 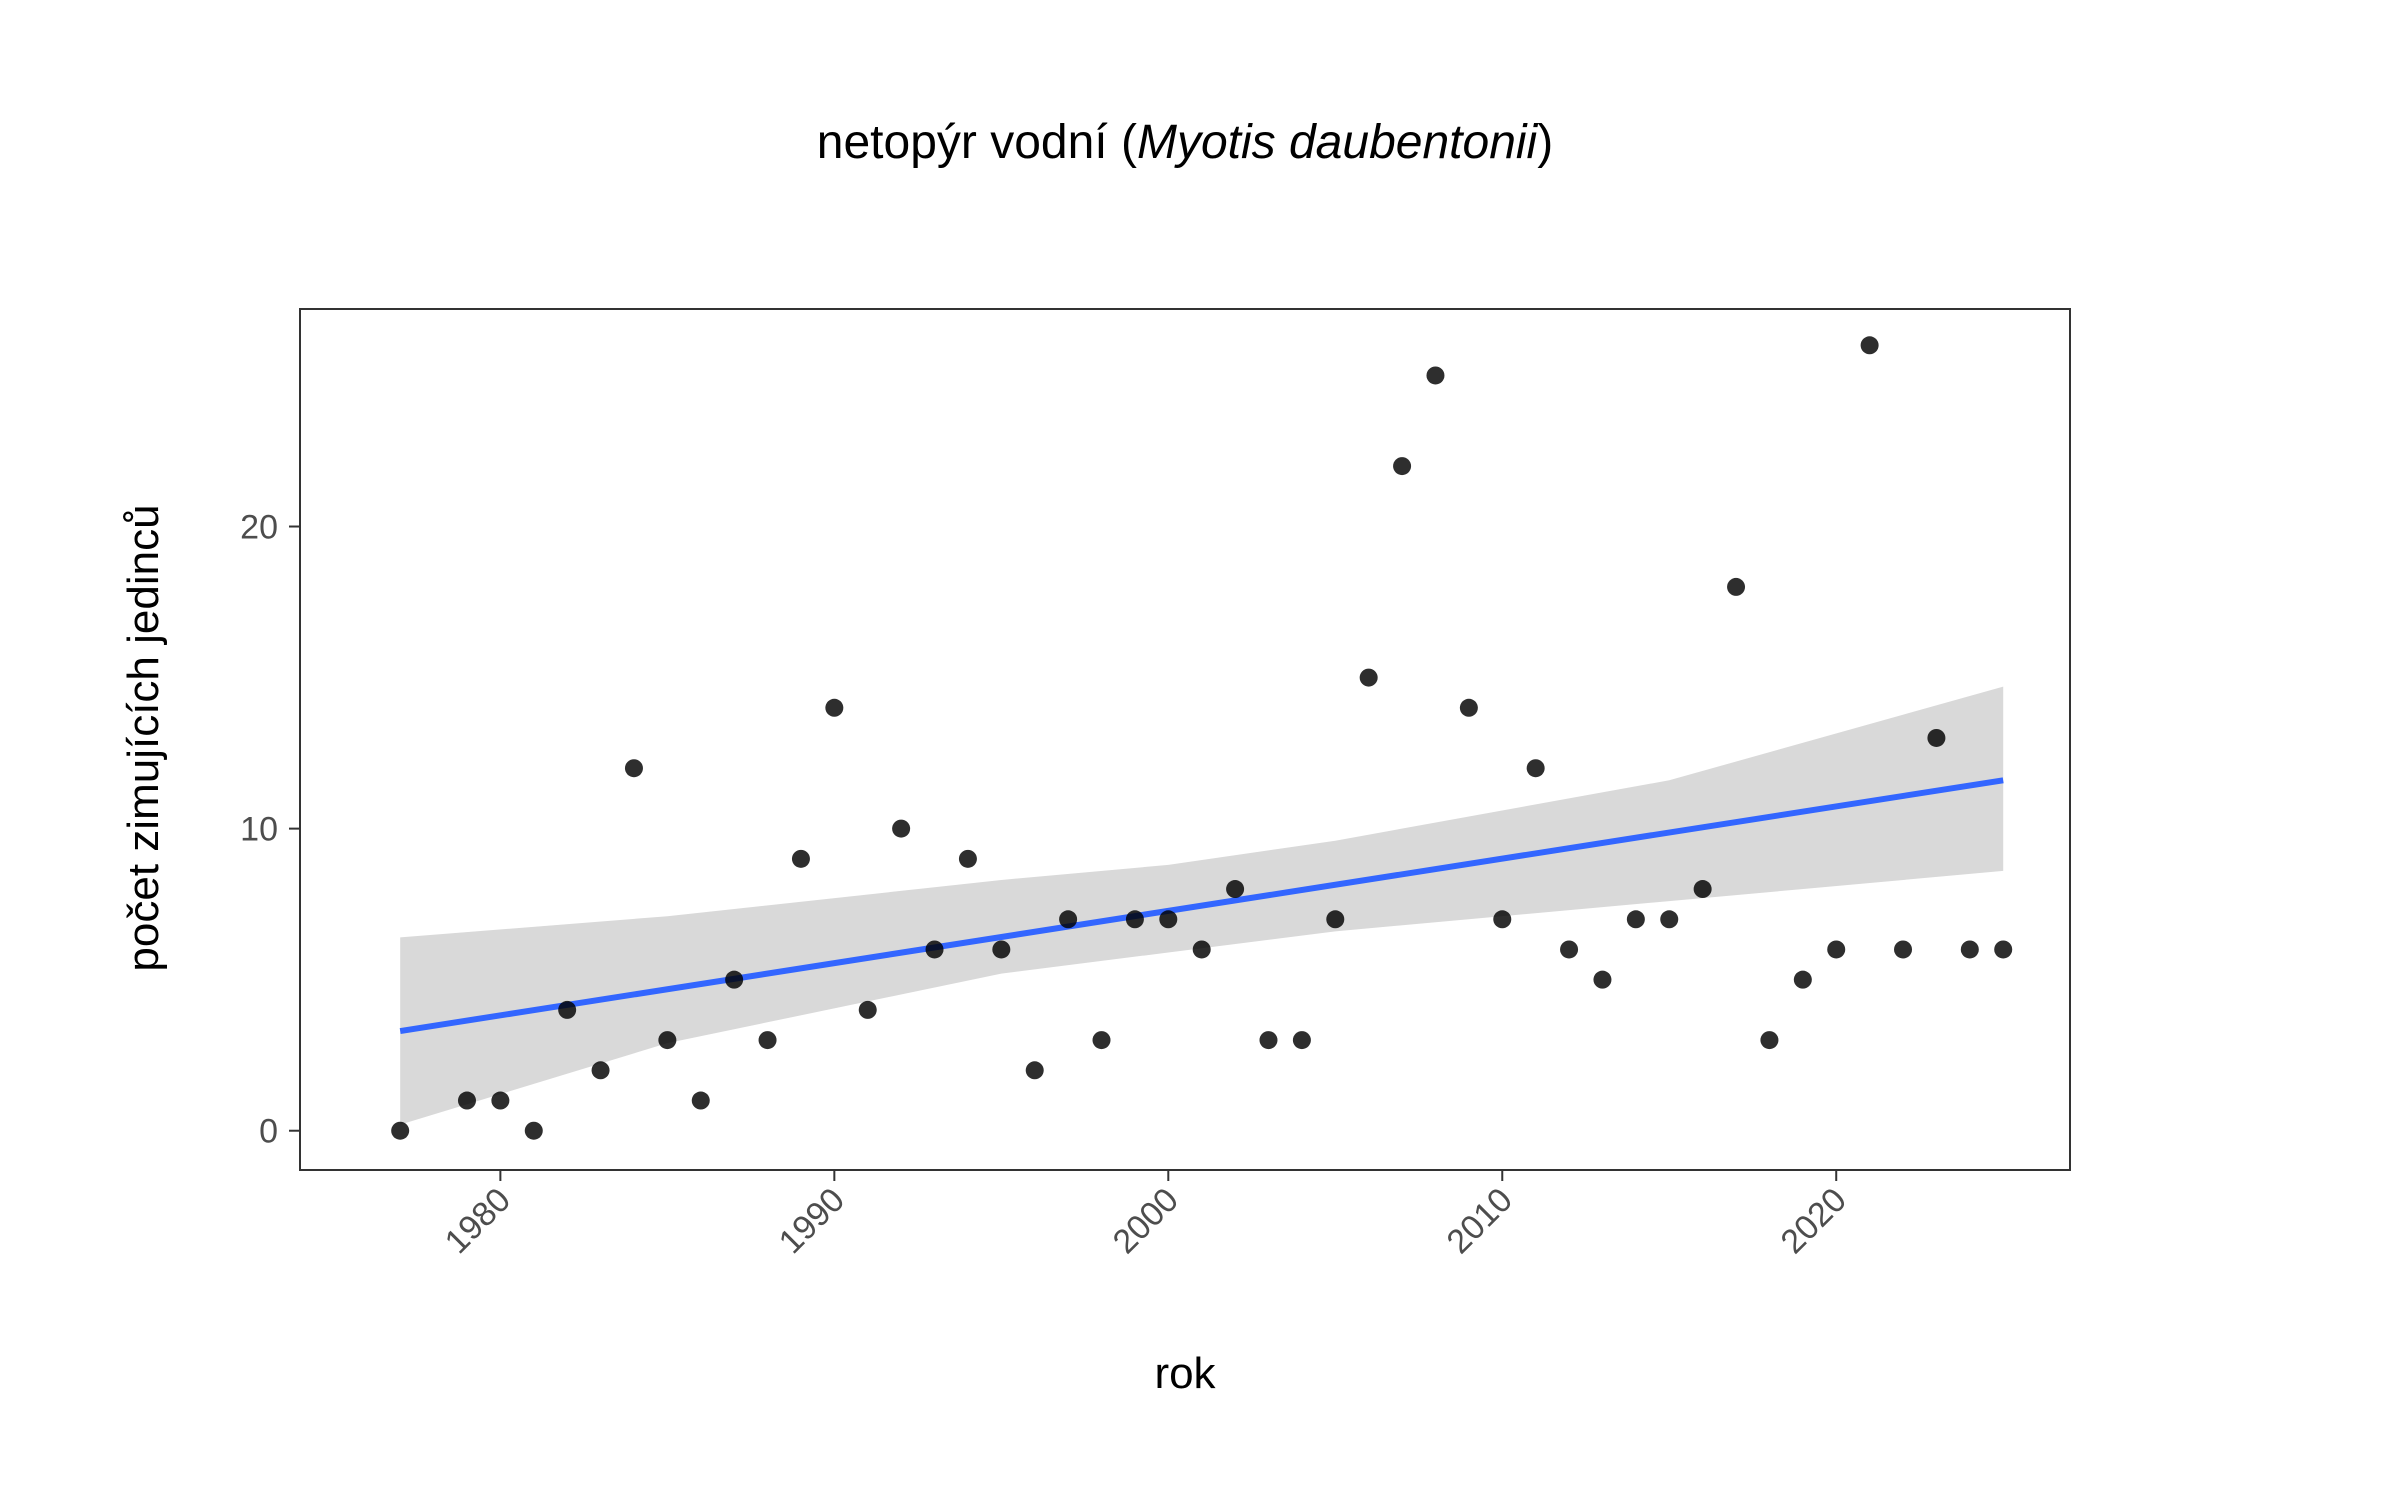 I want to click on chart-title-species: Myotis daubentonii, so click(x=1338, y=142).